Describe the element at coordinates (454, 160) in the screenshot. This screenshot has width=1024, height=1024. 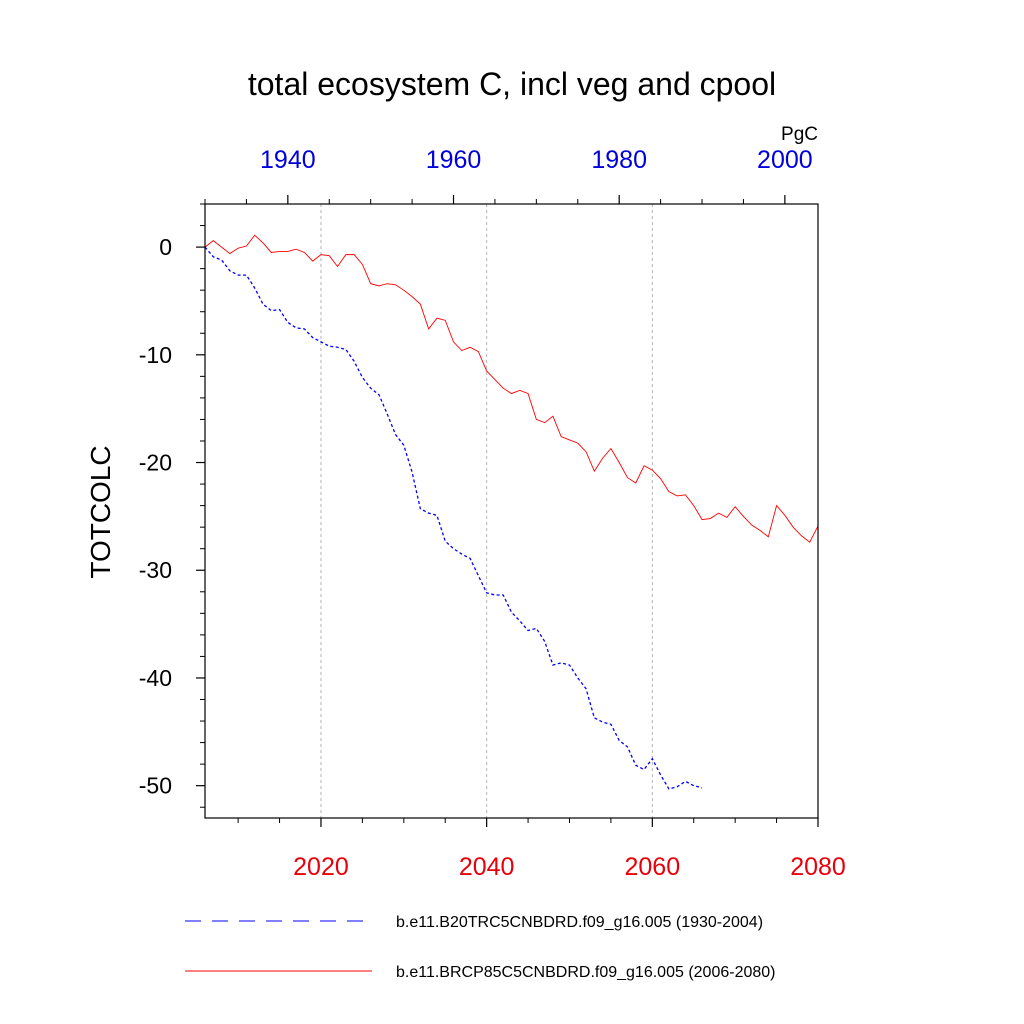
I see `x-top-tick-label: 1960` at that location.